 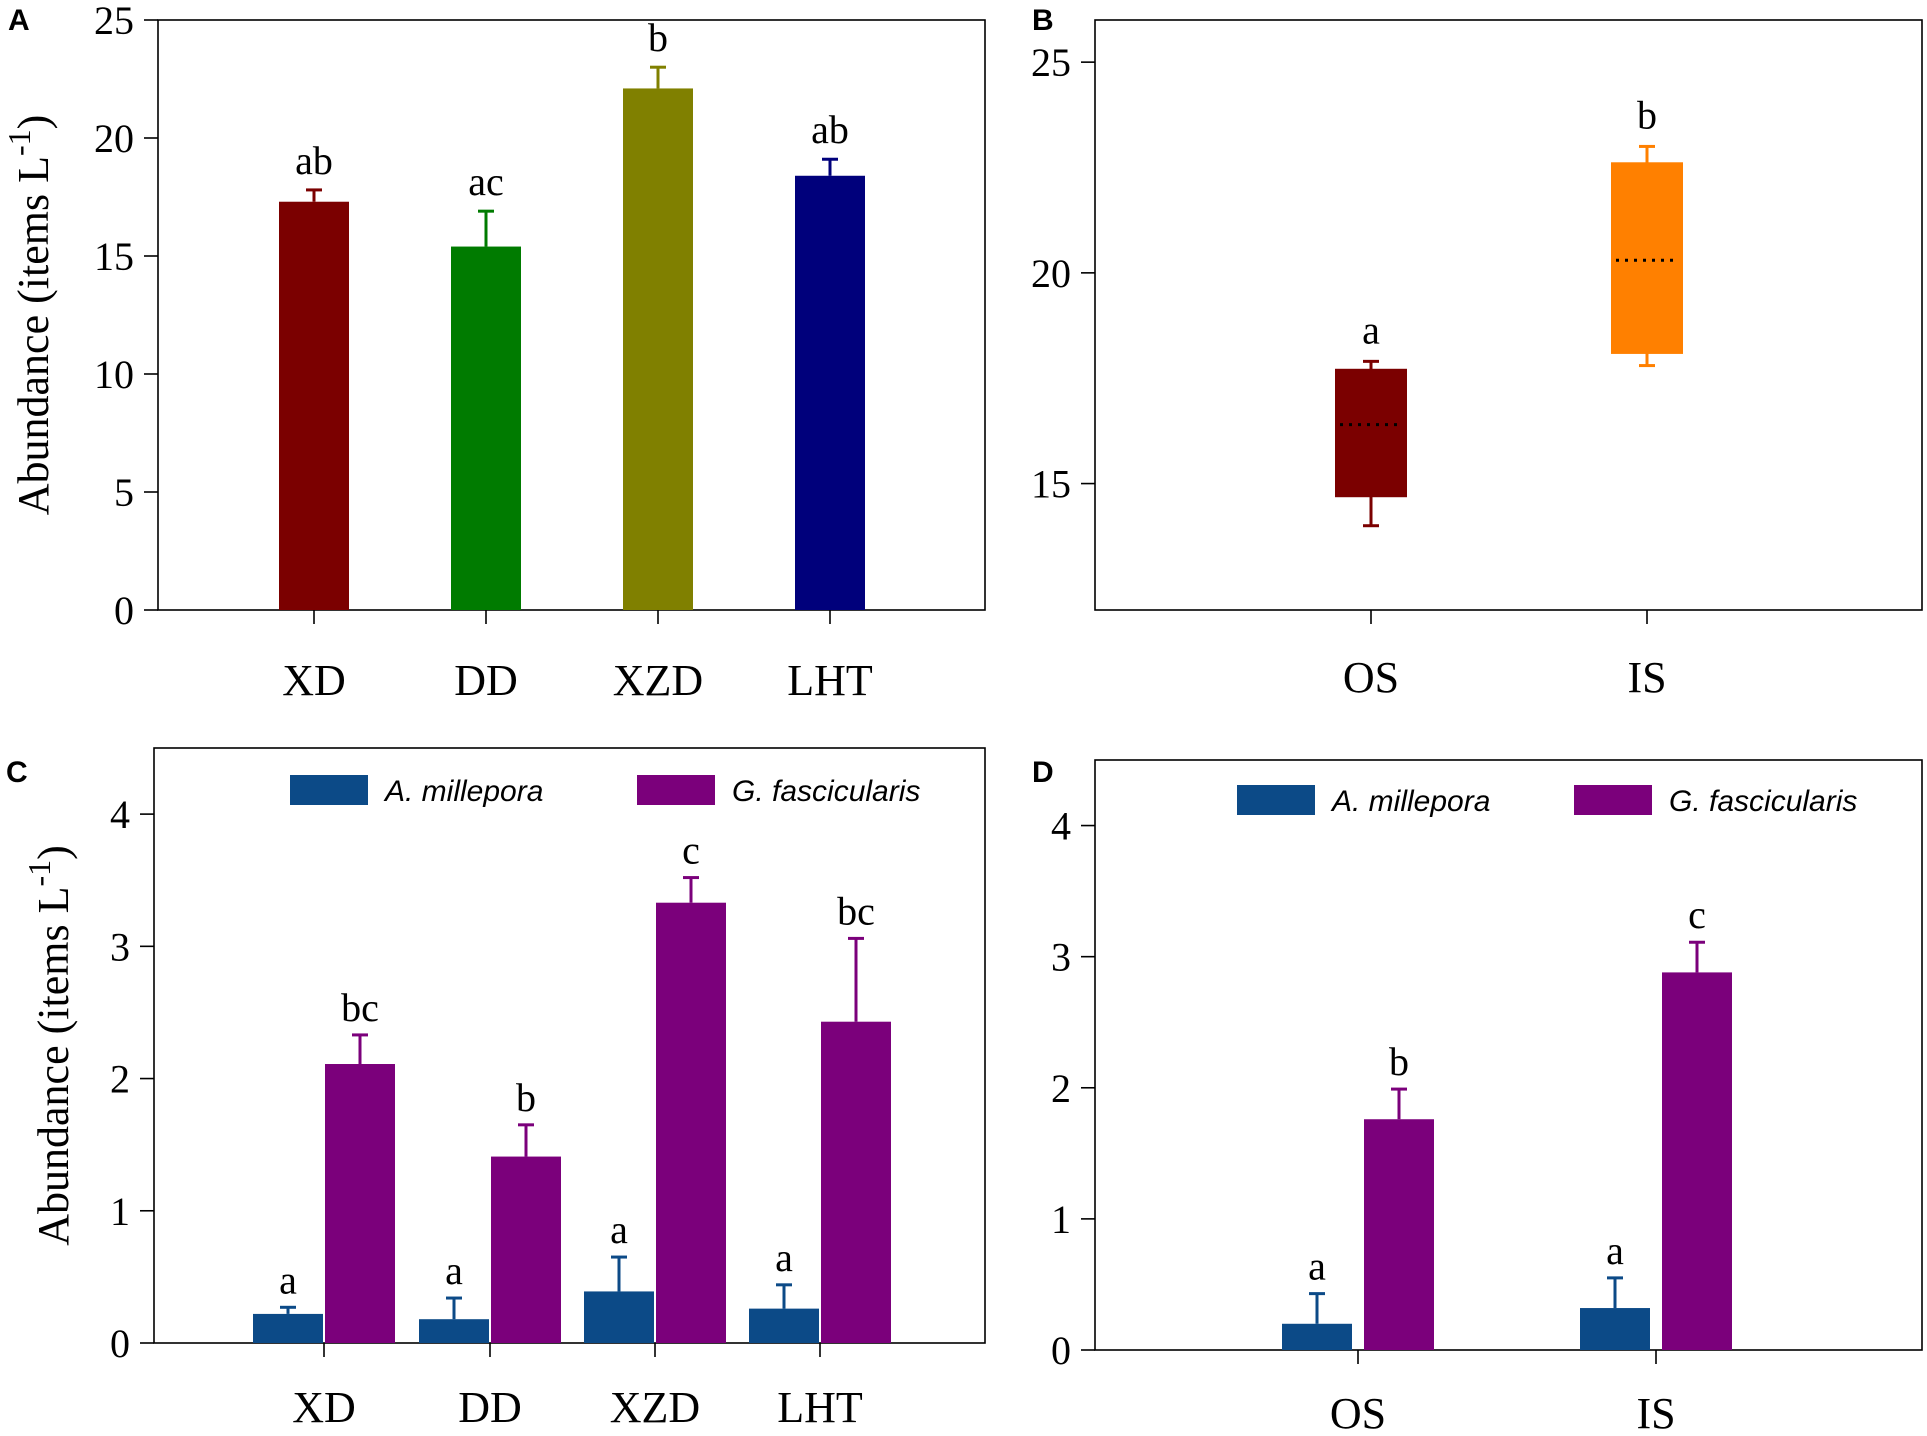 What do you see at coordinates (1061, 957) in the screenshot?
I see `y-tick-label-d: 3` at bounding box center [1061, 957].